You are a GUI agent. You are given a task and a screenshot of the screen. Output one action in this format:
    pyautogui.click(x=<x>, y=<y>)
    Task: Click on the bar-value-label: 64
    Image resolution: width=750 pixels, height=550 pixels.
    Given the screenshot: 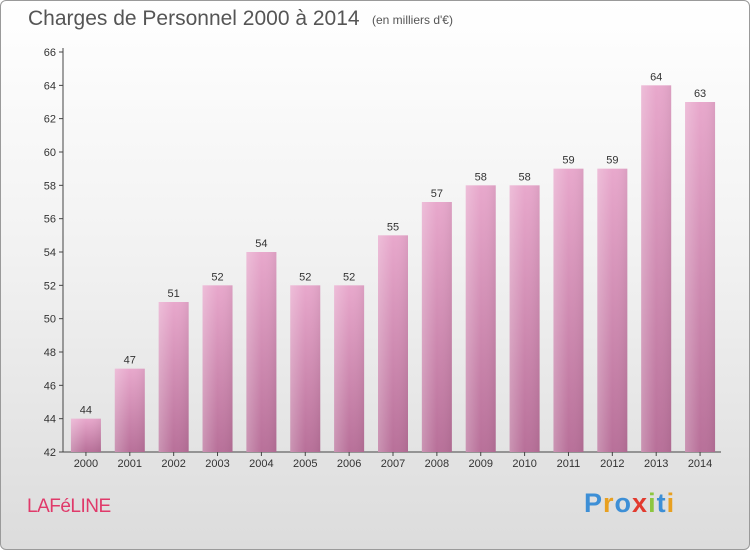 What is the action you would take?
    pyautogui.click(x=656, y=77)
    